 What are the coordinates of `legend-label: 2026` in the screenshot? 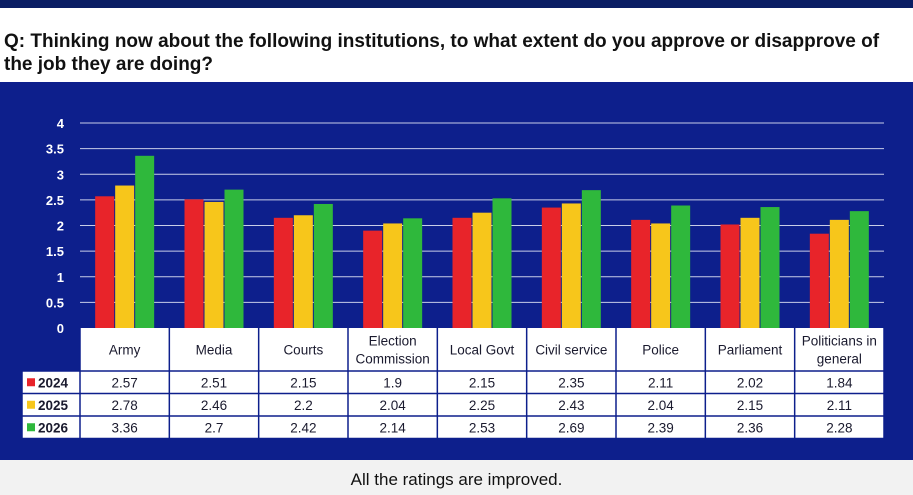 It's located at (53, 427).